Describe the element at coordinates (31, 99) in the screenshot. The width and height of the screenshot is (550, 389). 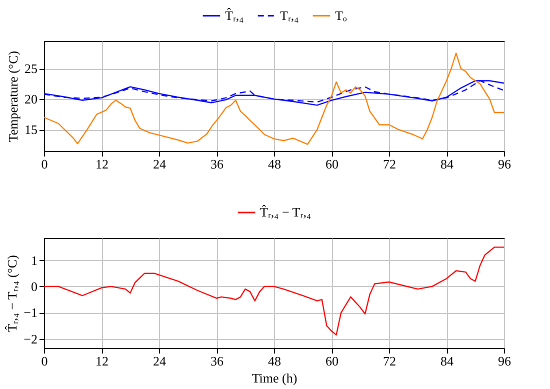
I see `y-tick-label: 20` at that location.